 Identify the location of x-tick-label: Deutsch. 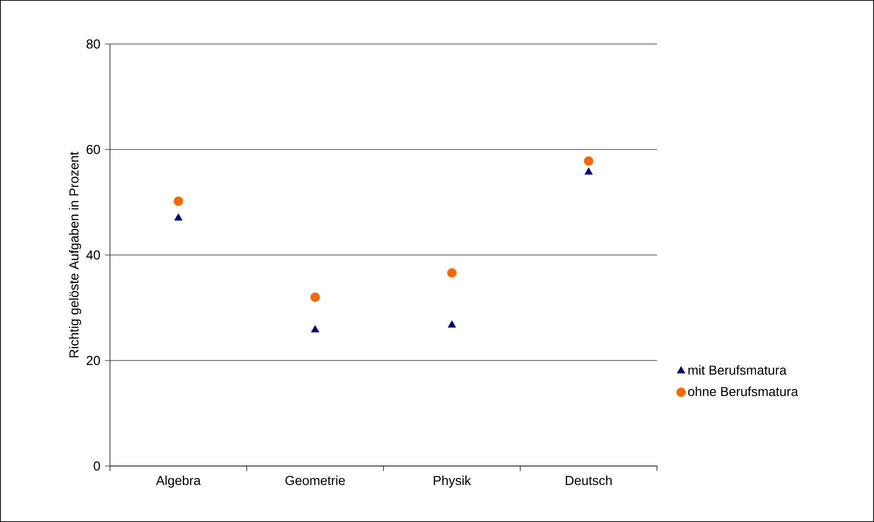
(589, 481).